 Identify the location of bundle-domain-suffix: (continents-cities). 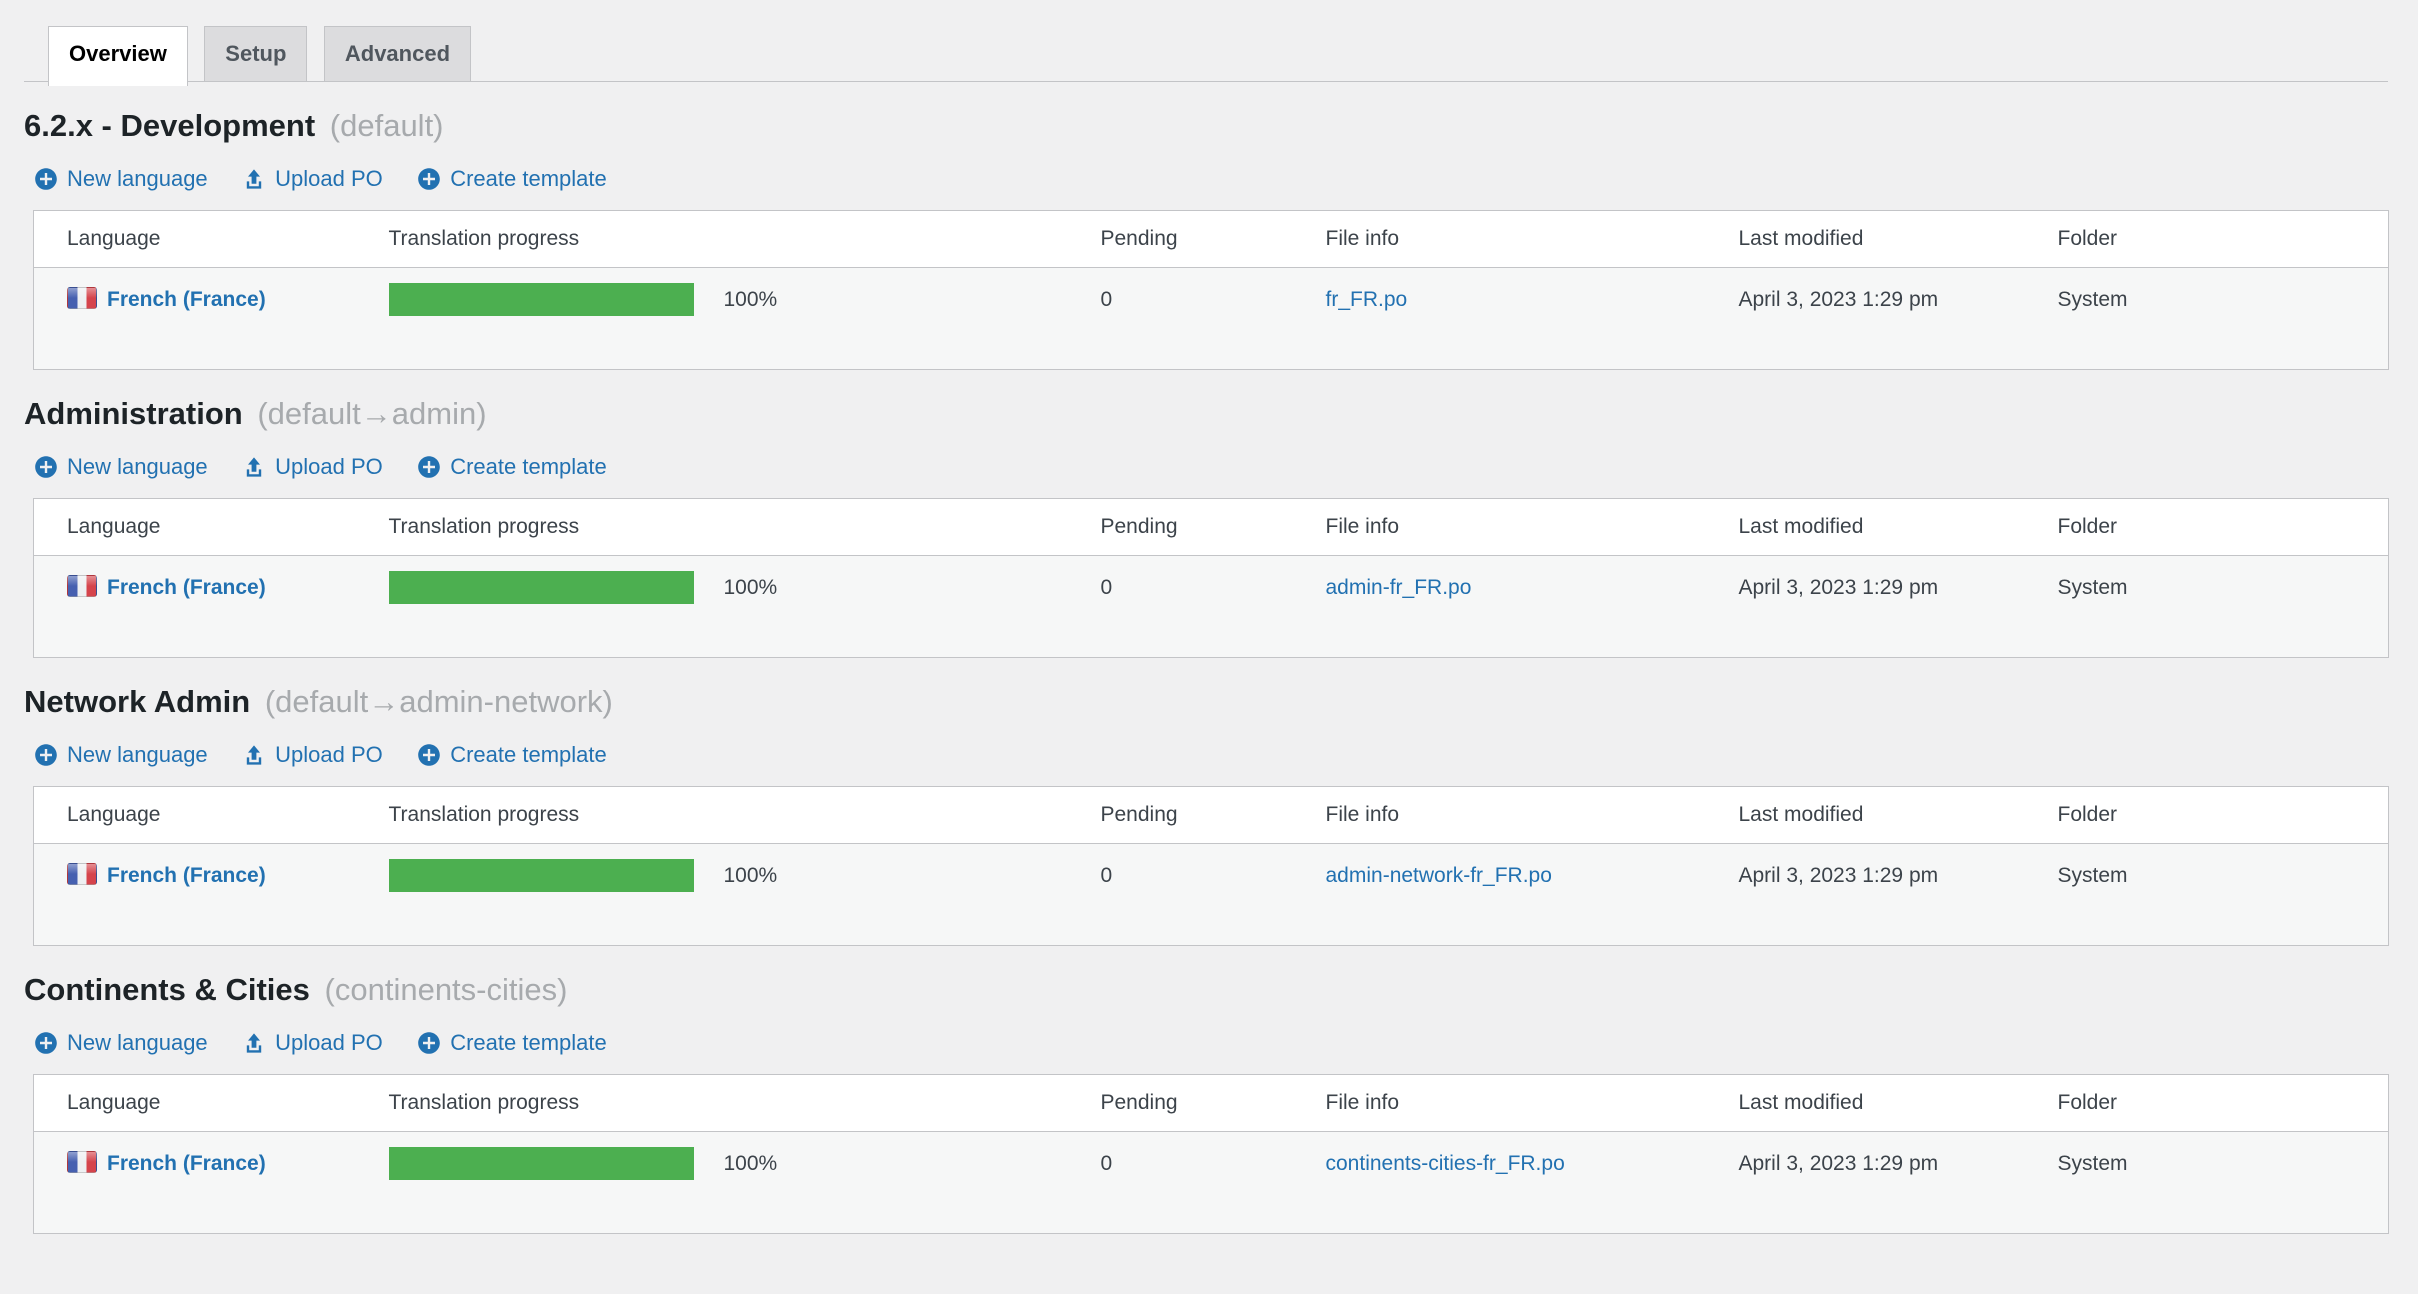
(446, 989).